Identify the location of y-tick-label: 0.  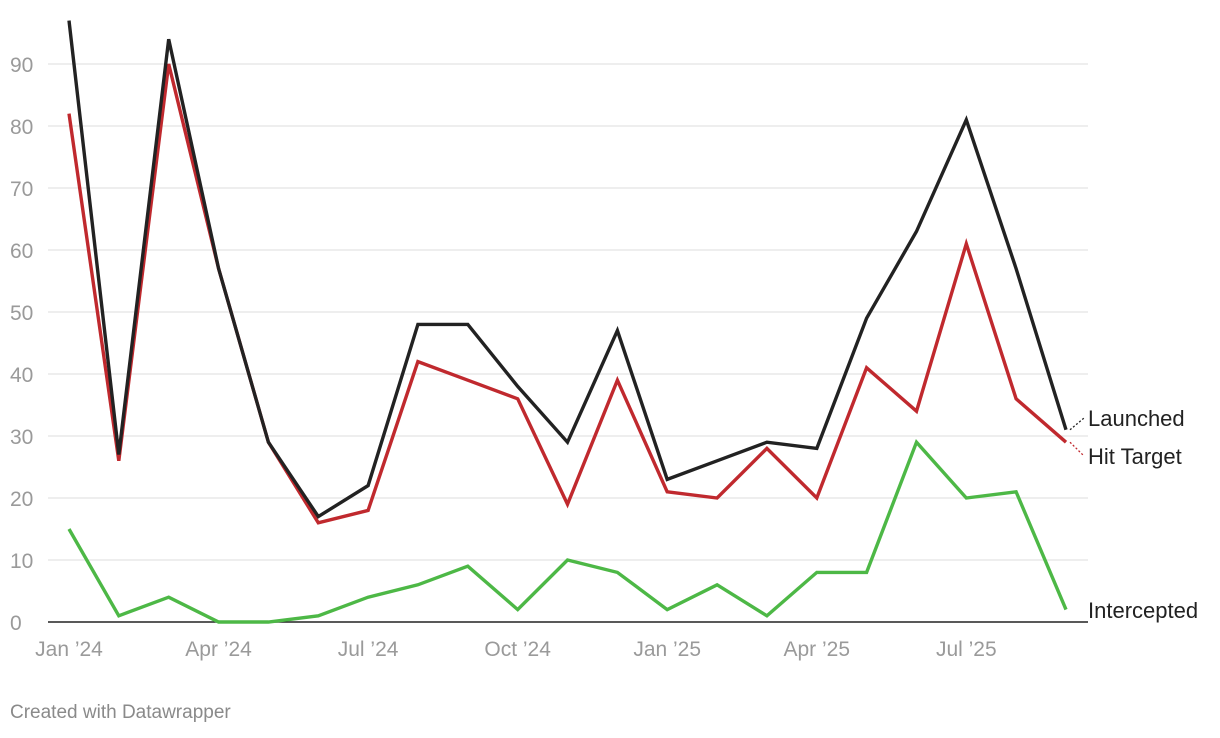
(16, 623).